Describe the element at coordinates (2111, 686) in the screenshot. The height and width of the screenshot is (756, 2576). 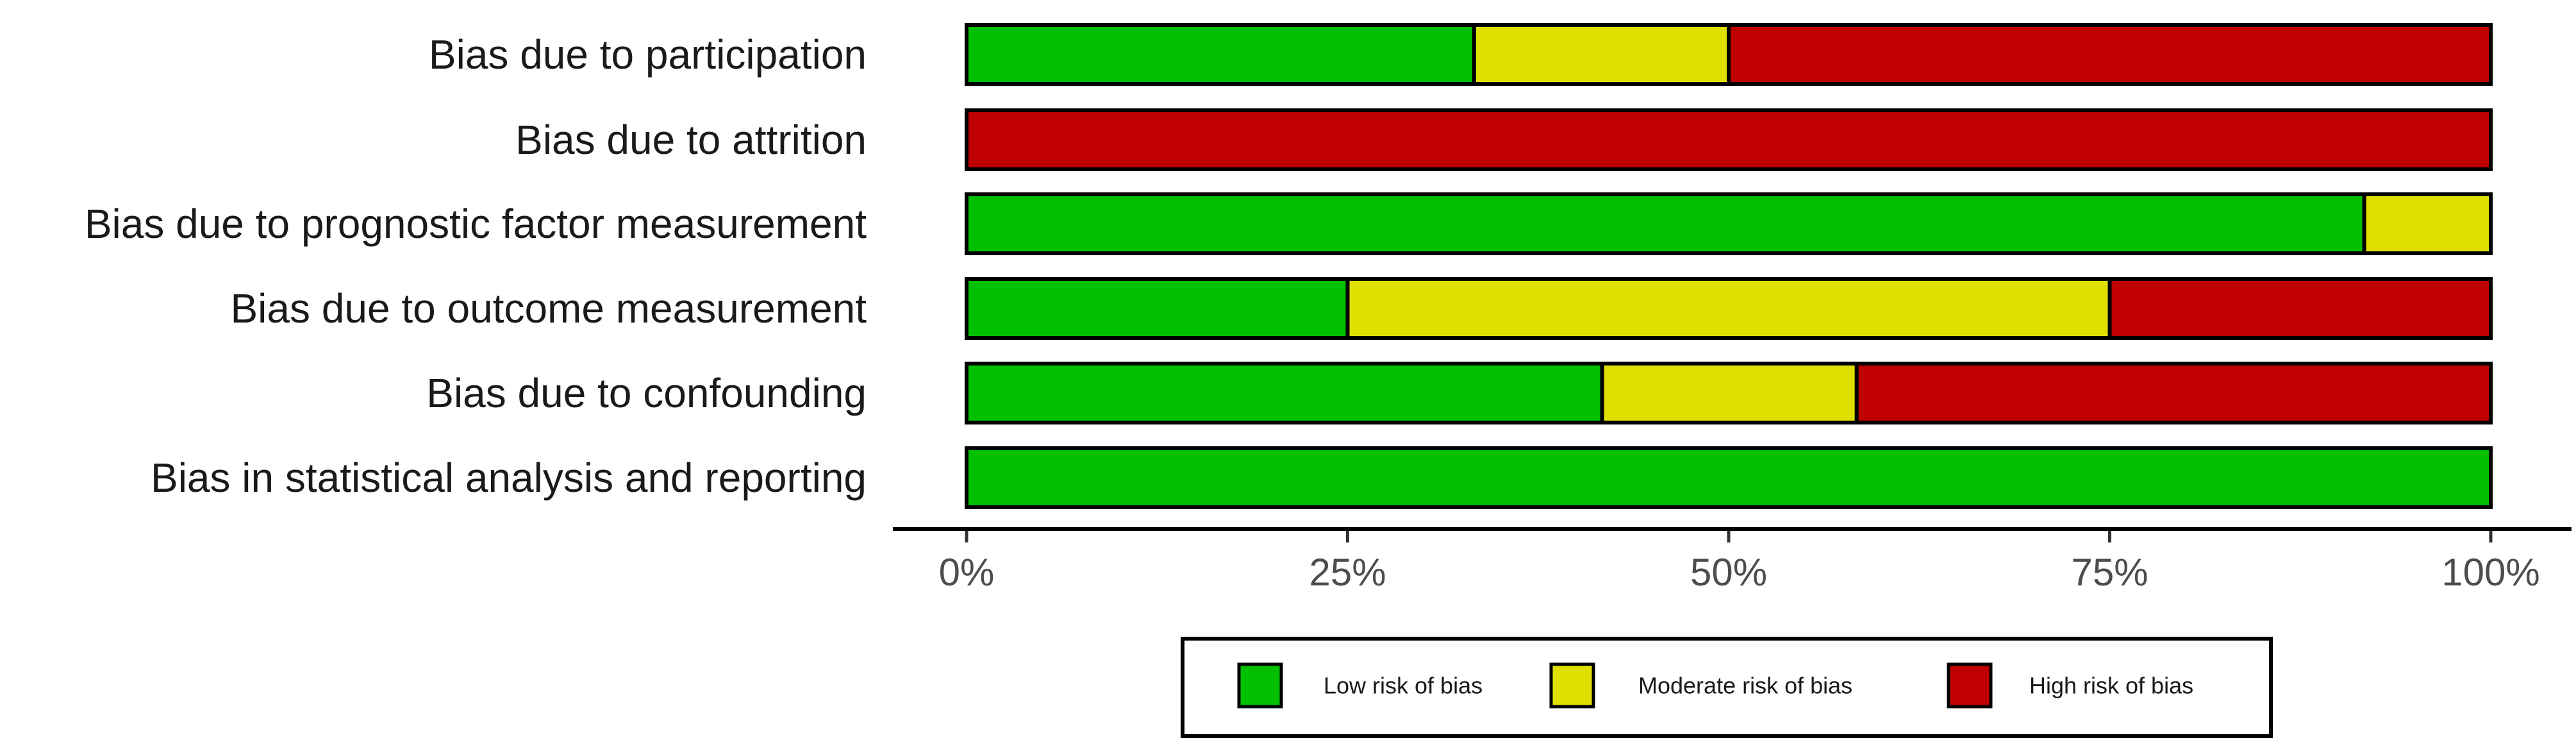
I see `legend-label: High risk of bias` at that location.